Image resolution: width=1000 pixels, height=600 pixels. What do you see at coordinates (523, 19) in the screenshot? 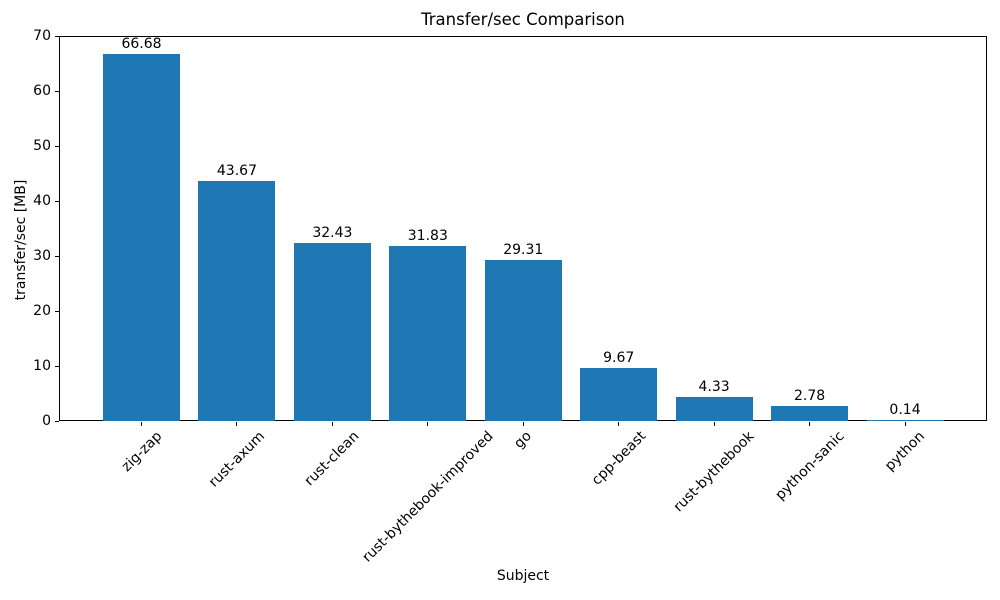
I see `chart-title: Transfer/sec Comparison` at bounding box center [523, 19].